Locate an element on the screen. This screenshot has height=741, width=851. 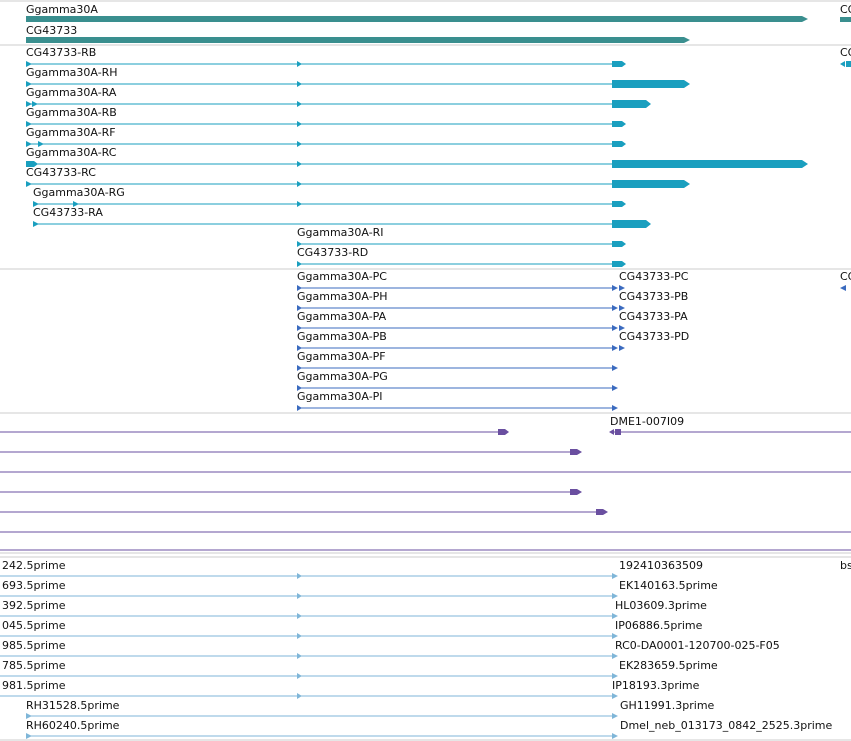
transcript-feature: CG43733-RB is located at coordinates (326, 56).